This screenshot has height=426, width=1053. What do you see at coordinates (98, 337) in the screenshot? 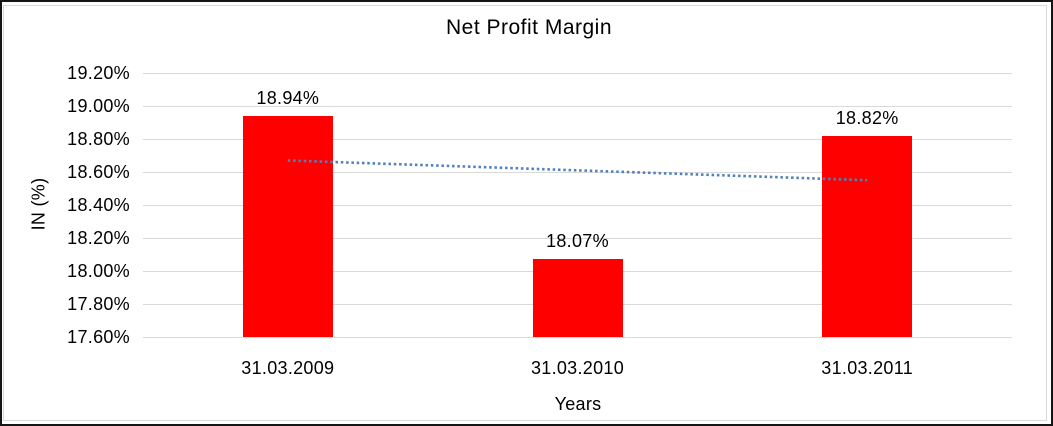
I see `y-tick-label: 17.60%` at bounding box center [98, 337].